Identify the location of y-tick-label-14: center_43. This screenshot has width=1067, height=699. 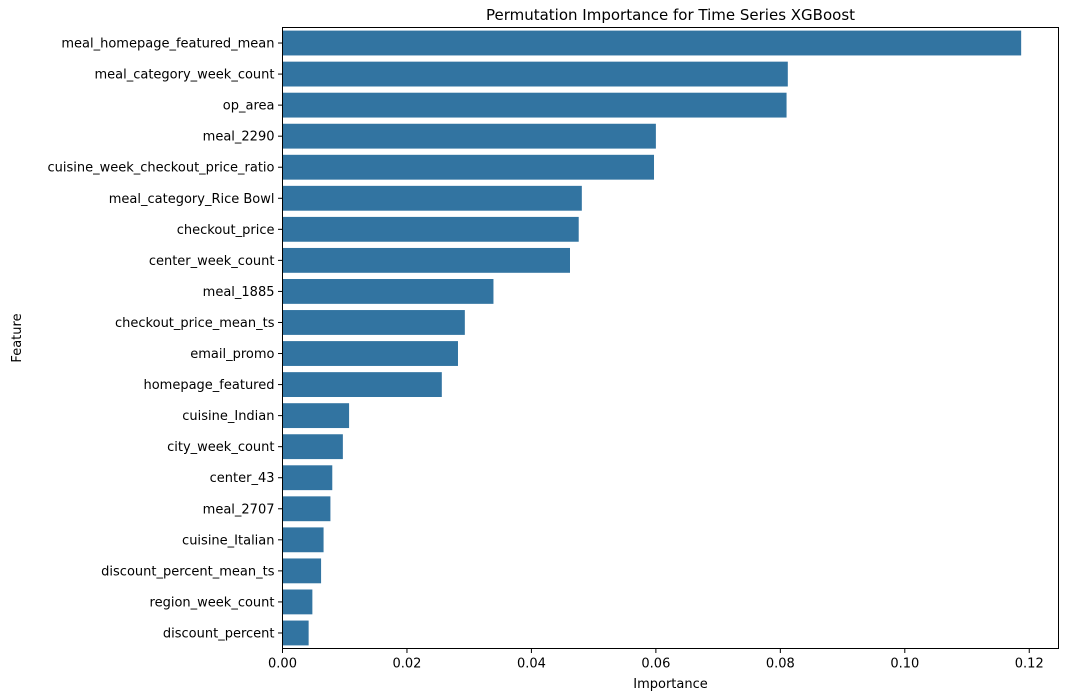
(242, 478).